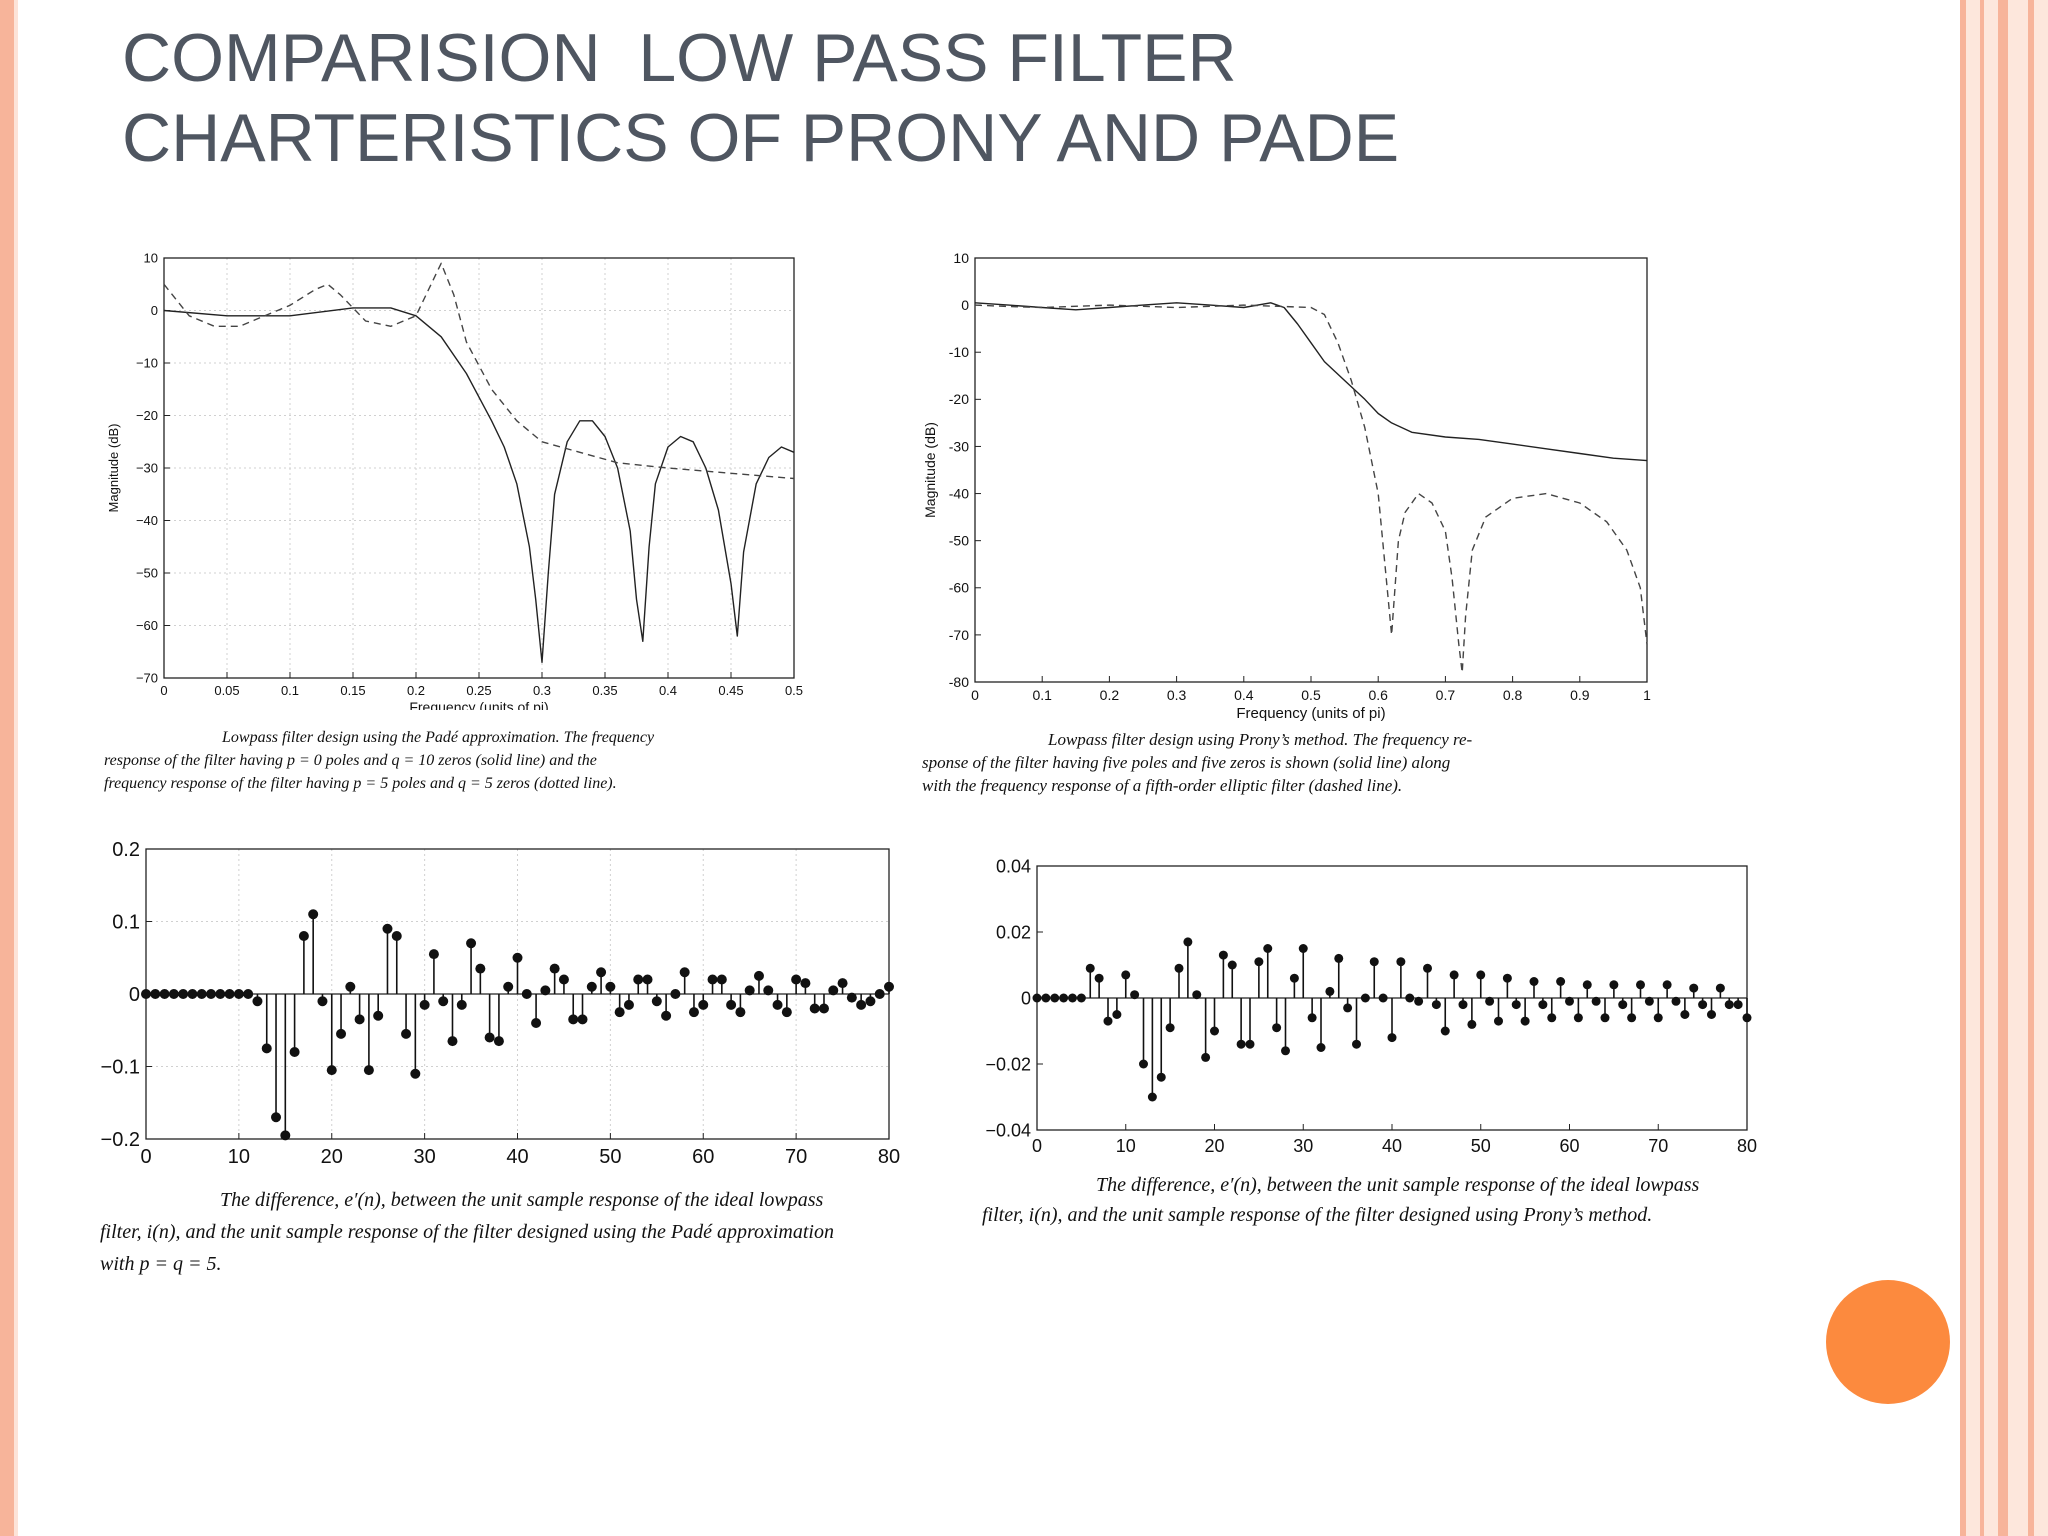  Describe the element at coordinates (332, 1157) in the screenshot. I see `x-tick-label: 20` at that location.